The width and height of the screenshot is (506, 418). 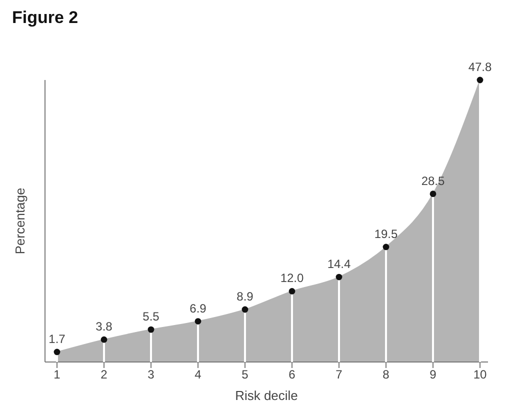 What do you see at coordinates (480, 67) in the screenshot?
I see `data-label: 47.8` at bounding box center [480, 67].